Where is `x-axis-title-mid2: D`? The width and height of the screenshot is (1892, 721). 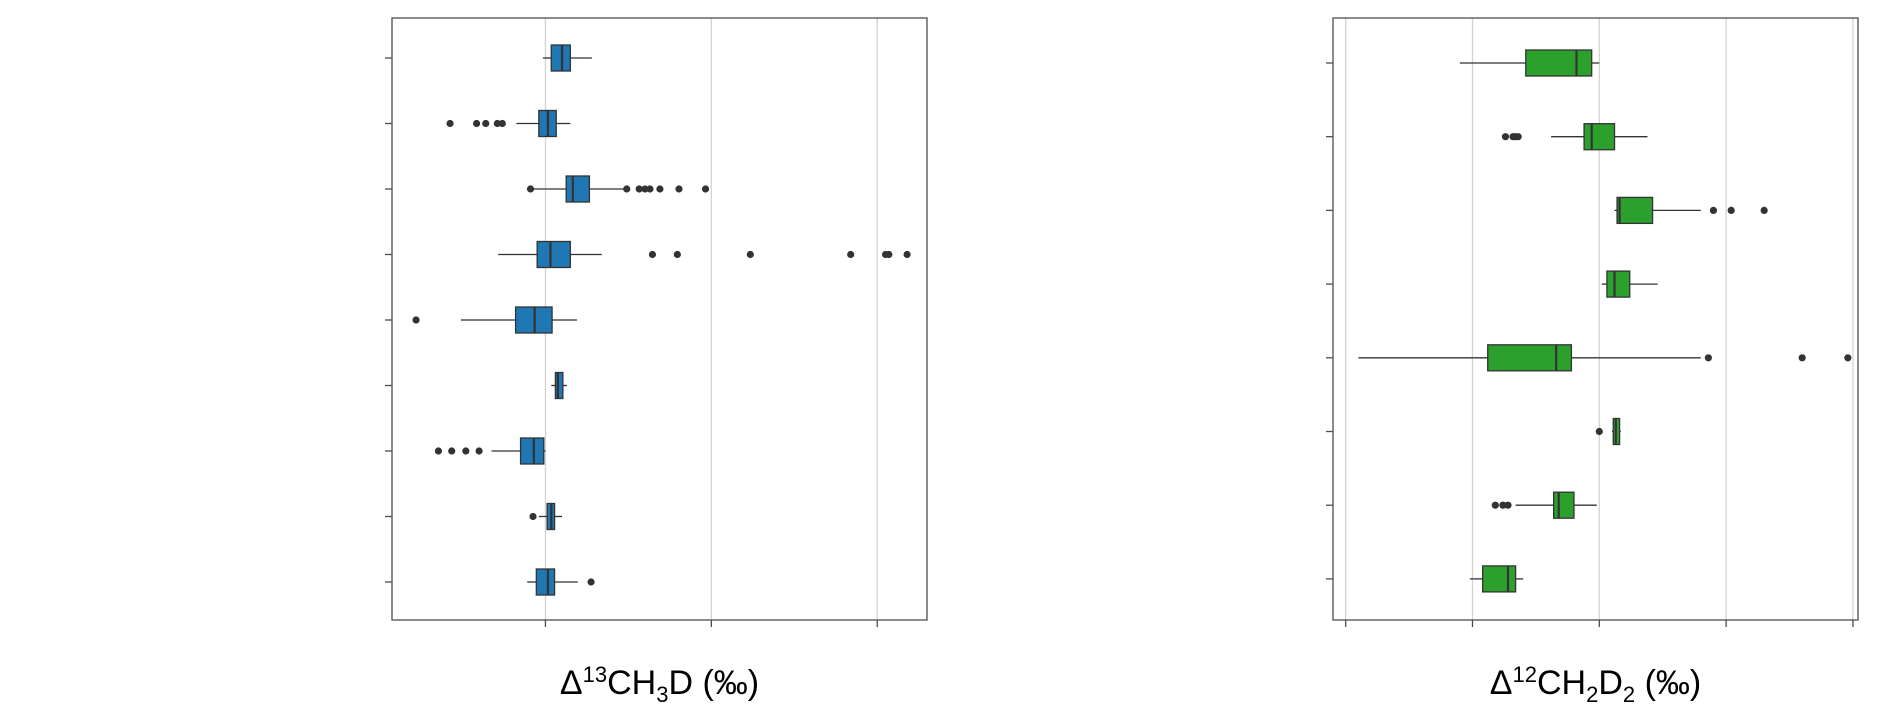
x-axis-title-mid2: D is located at coordinates (1610, 683).